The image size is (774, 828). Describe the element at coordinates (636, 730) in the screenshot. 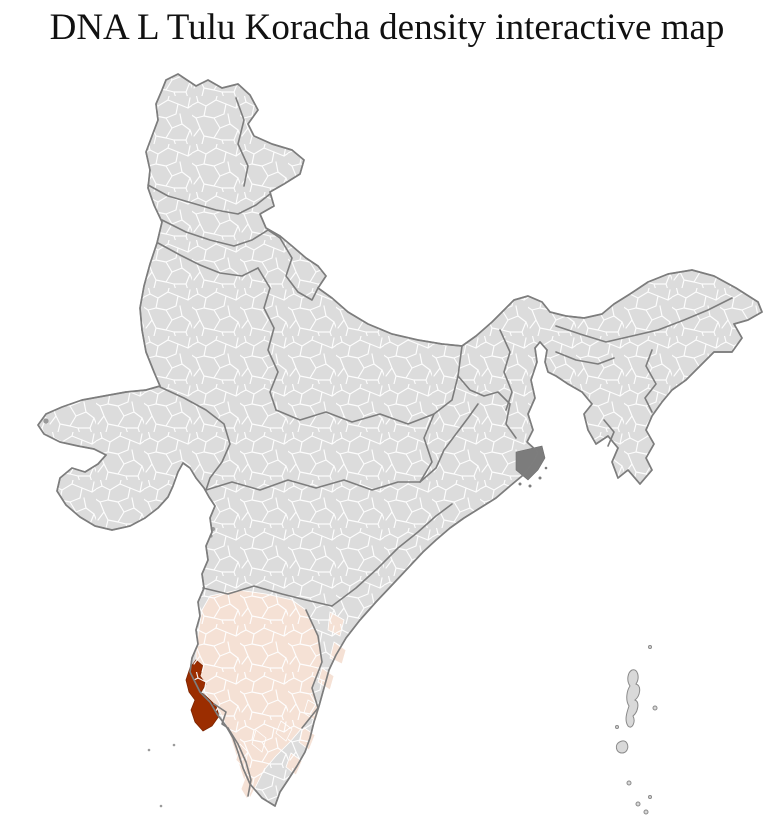

I see `andaman-nicobar-islands` at that location.